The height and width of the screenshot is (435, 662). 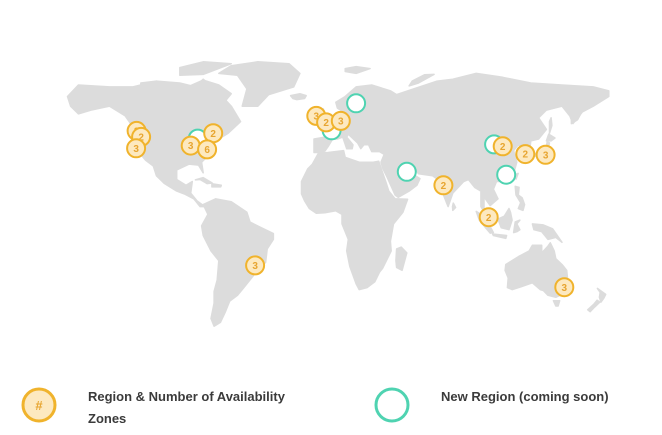 I want to click on region-marker-ap-northeast-1: 3, so click(x=545, y=154).